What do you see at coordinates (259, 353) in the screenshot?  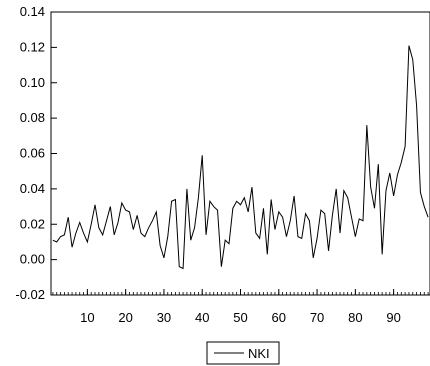 I see `legend-label-nki: NKI` at bounding box center [259, 353].